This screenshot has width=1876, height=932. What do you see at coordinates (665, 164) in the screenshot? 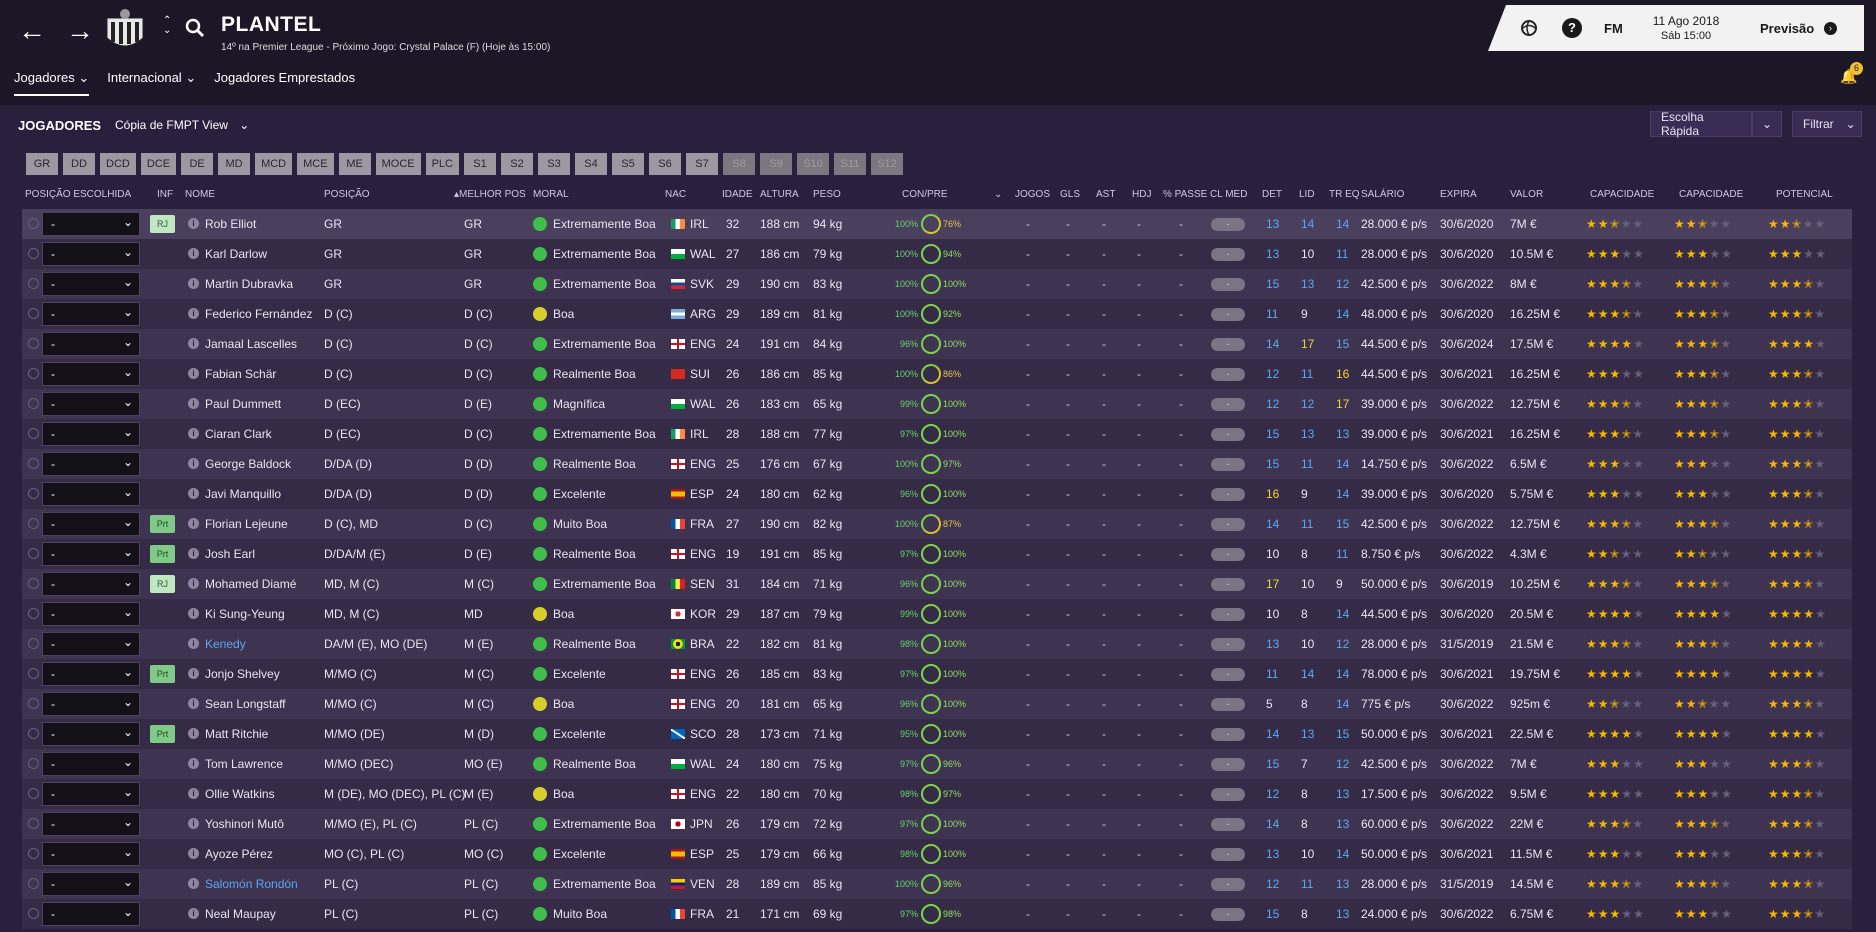
I see `position-filter-s6: S6` at bounding box center [665, 164].